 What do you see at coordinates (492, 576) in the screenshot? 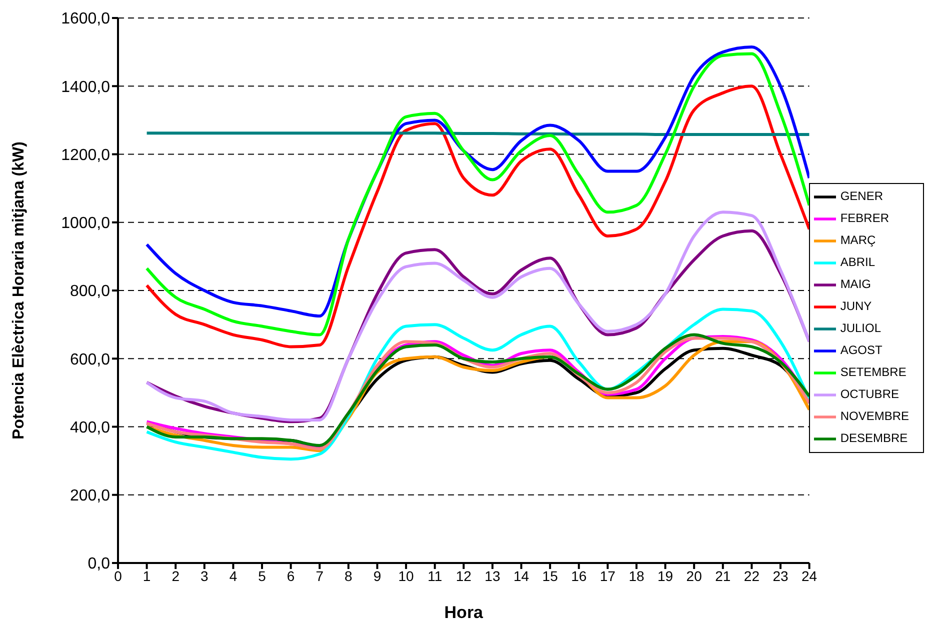
I see `x-tick-label: 13` at bounding box center [492, 576].